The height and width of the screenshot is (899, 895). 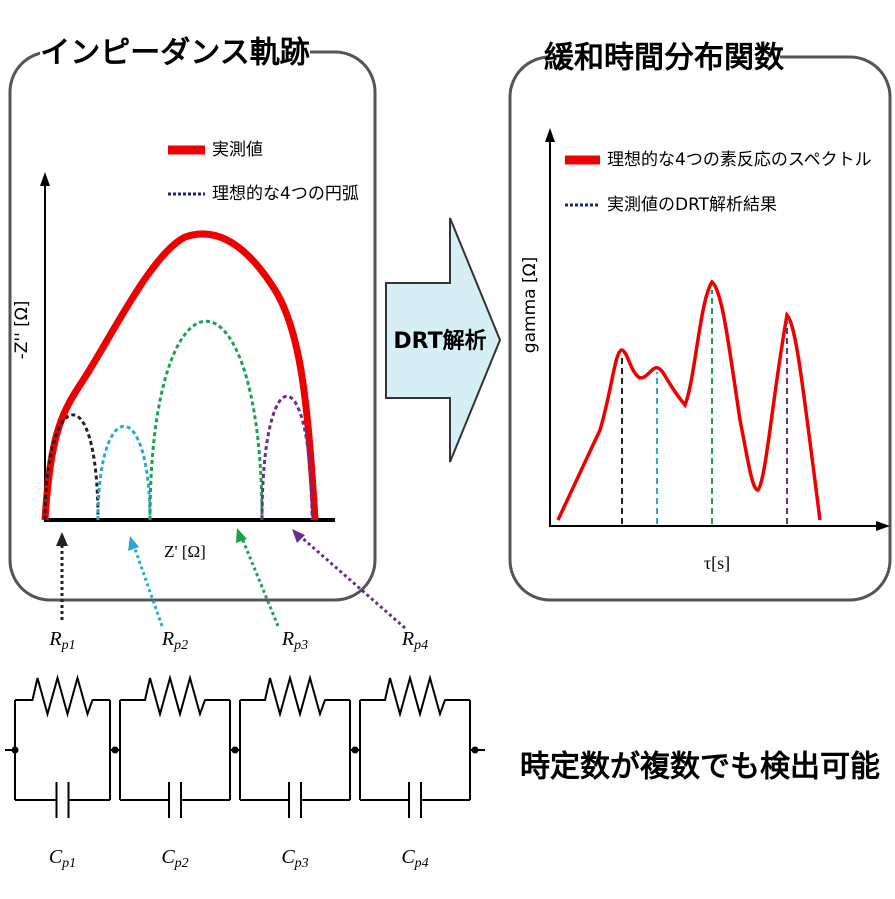 I want to click on component-label: Rp3, so click(x=294, y=641).